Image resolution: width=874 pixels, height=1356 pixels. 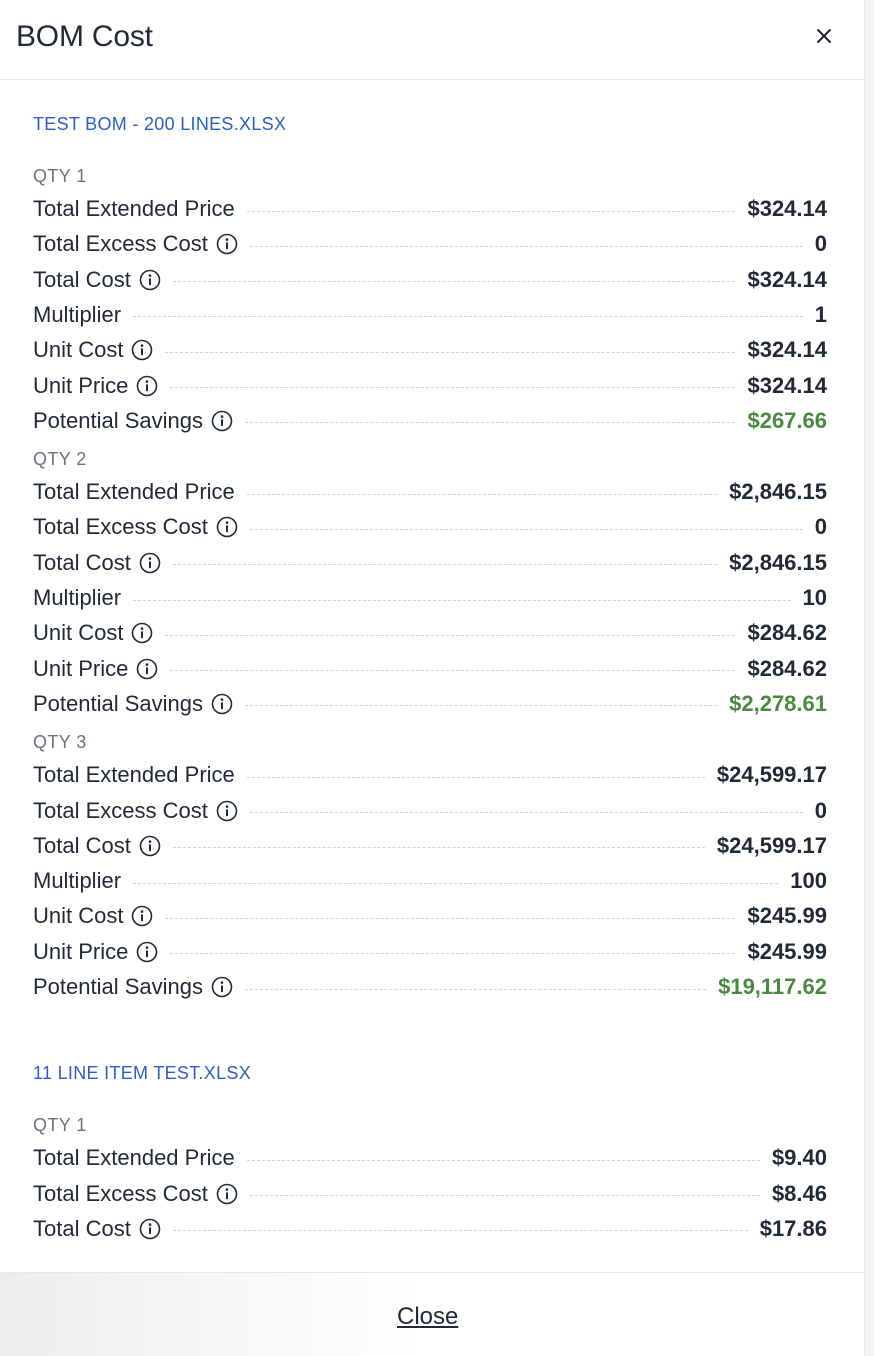 I want to click on cost-row: Unit Cost $324.14, so click(x=430, y=350).